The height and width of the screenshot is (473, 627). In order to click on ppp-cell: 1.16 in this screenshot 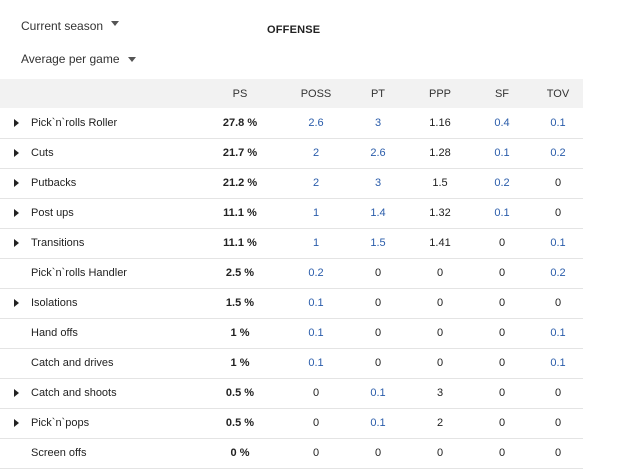, I will do `click(440, 122)`.